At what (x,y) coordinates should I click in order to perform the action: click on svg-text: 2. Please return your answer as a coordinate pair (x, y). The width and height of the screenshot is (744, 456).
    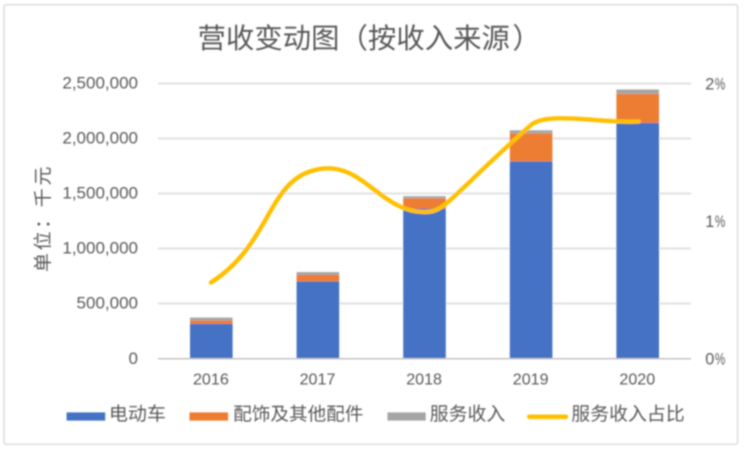
    Looking at the image, I should click on (709, 84).